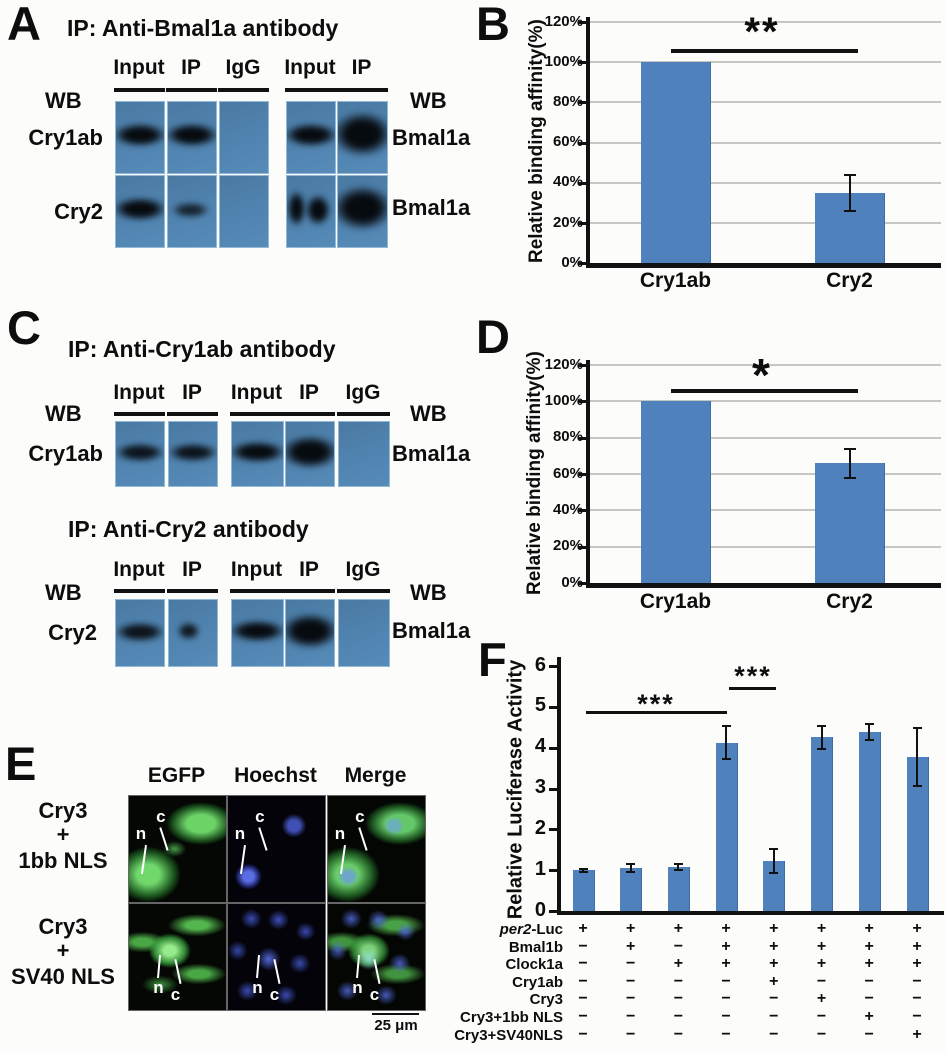 This screenshot has height=1052, width=946. Describe the element at coordinates (849, 280) in the screenshot. I see `x-category-label: Cry2` at that location.